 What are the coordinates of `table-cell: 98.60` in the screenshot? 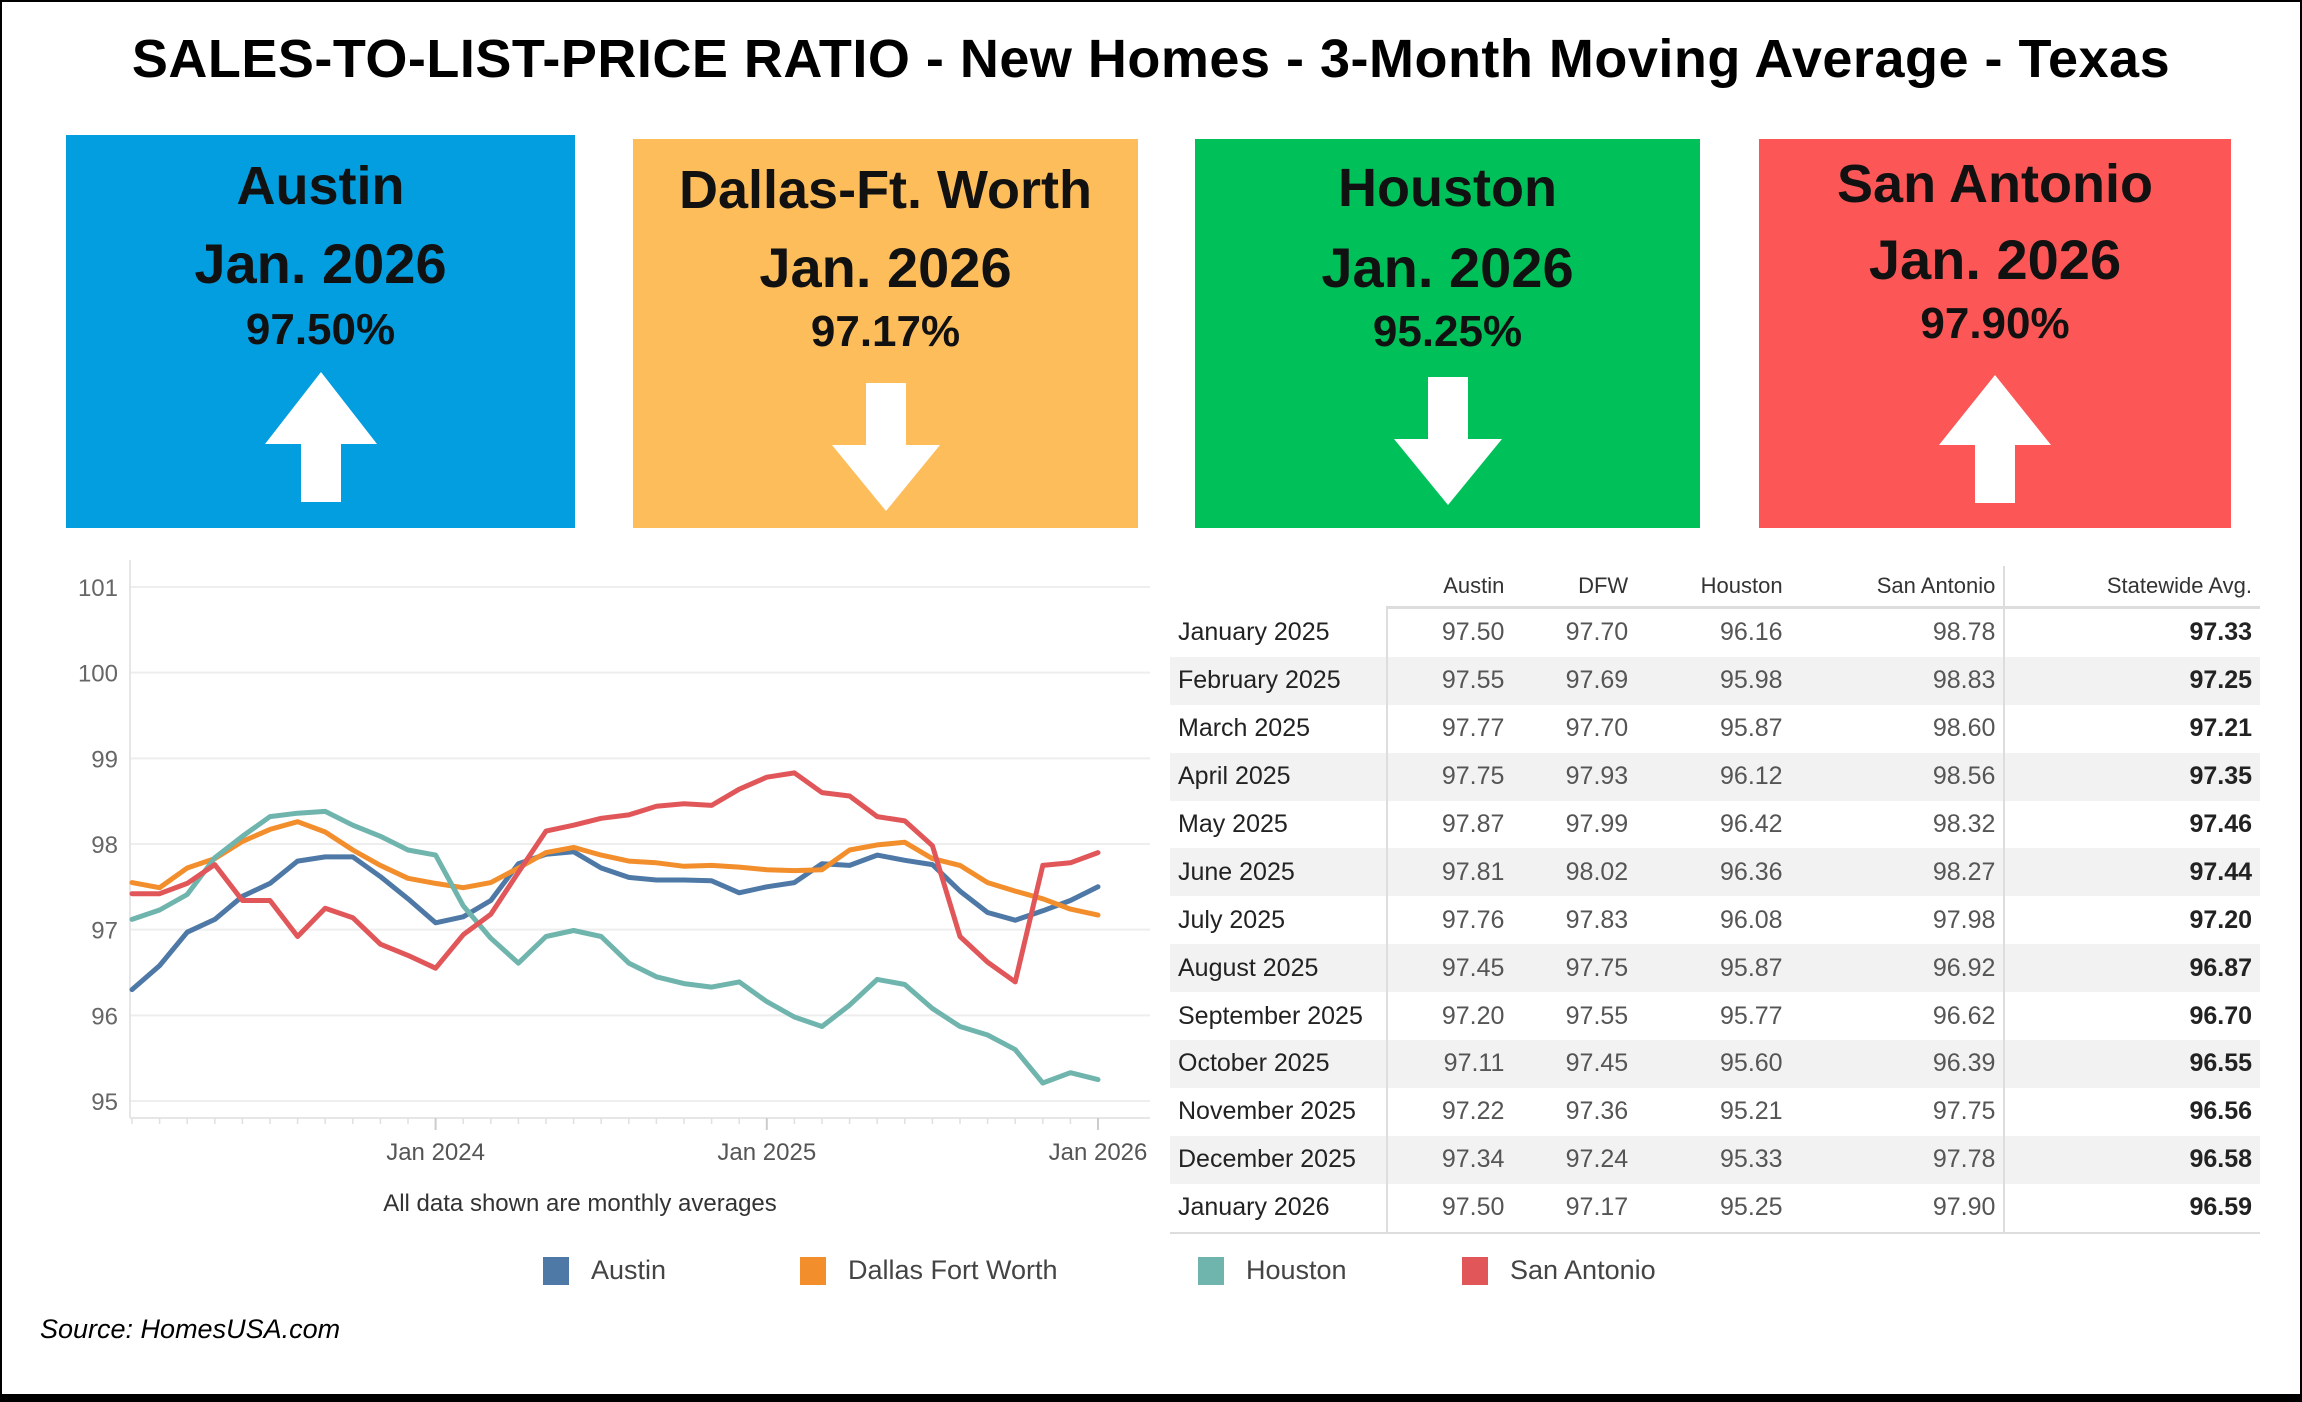 It's located at (1964, 728).